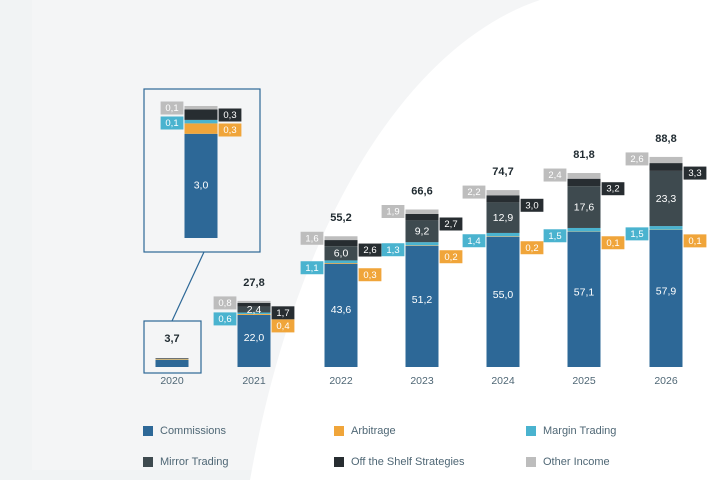 This screenshot has height=480, width=720. Describe the element at coordinates (253, 283) in the screenshot. I see `total-label-2021: 27,8` at that location.